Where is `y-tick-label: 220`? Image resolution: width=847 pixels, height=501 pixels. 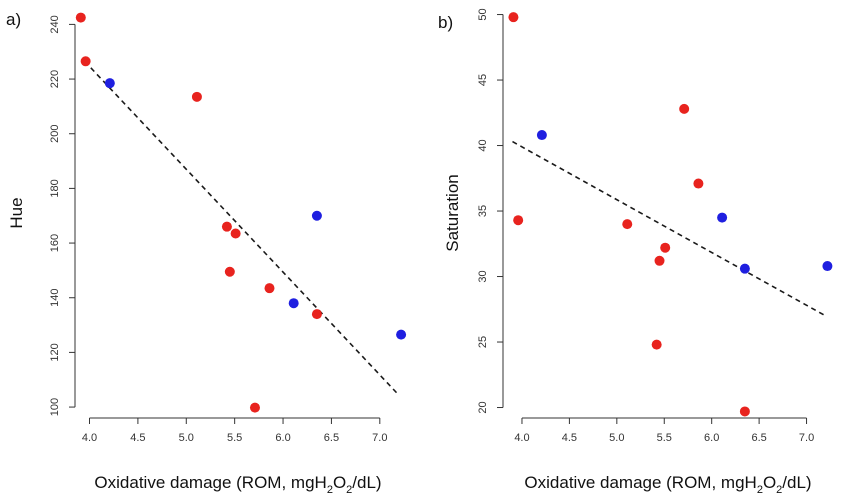
y-tick-label: 220 is located at coordinates (55, 79).